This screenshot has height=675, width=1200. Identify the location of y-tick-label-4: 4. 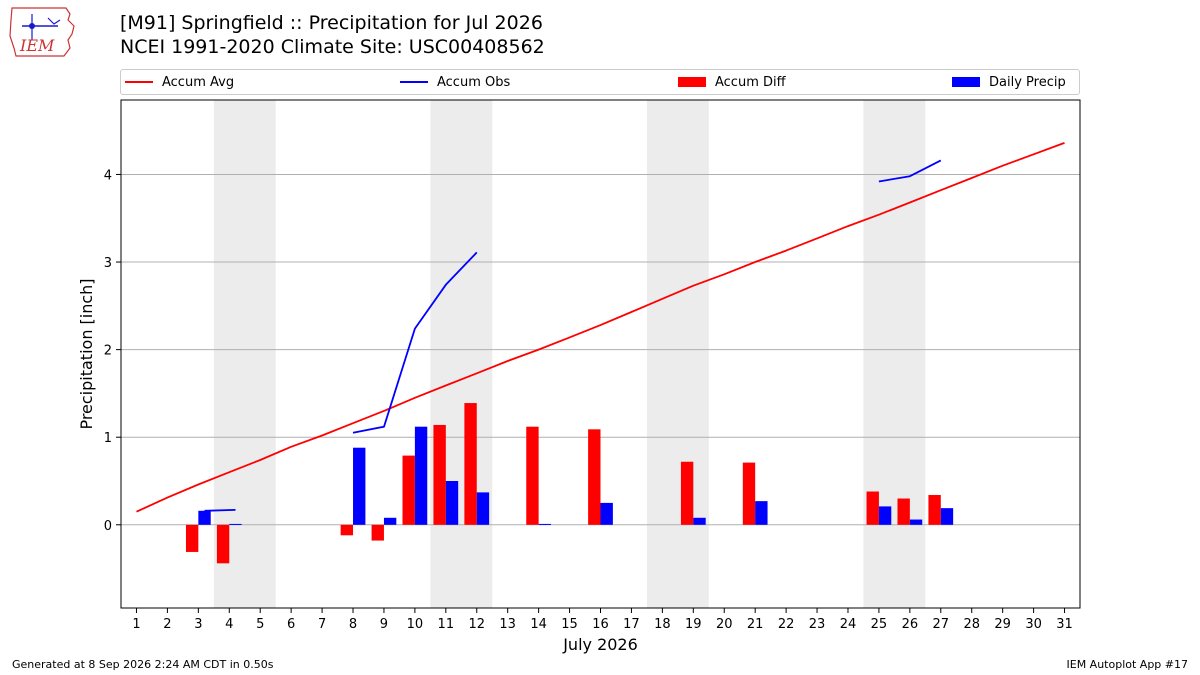
(108, 175).